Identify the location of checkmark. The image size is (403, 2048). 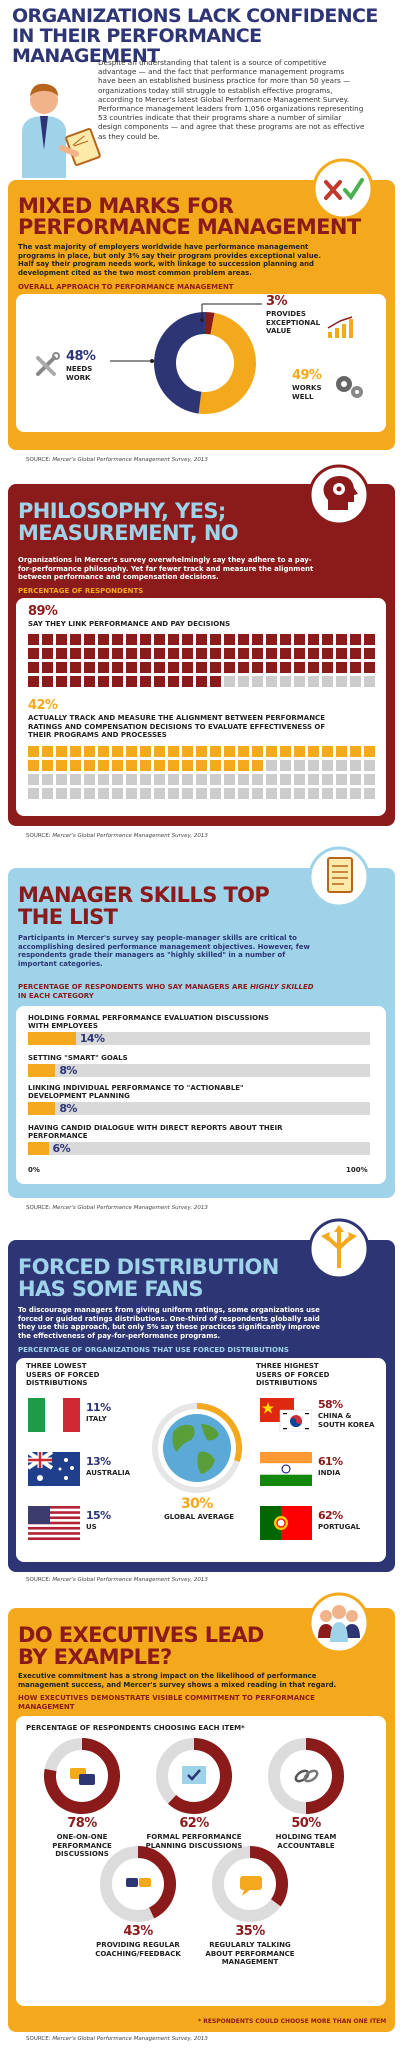
(194, 1775).